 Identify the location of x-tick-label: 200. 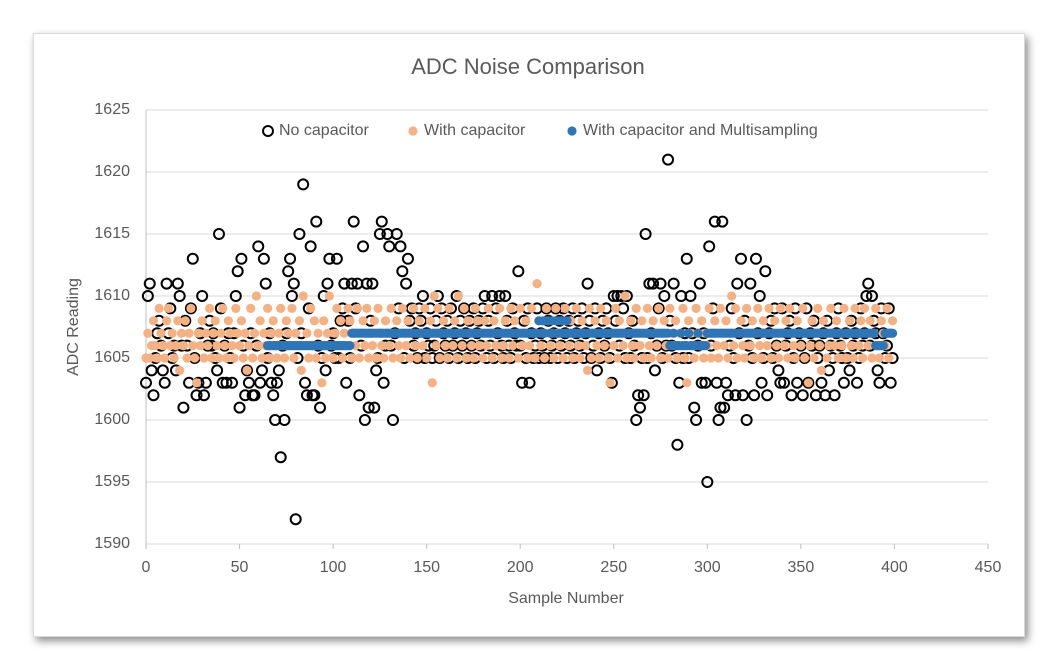
(520, 567).